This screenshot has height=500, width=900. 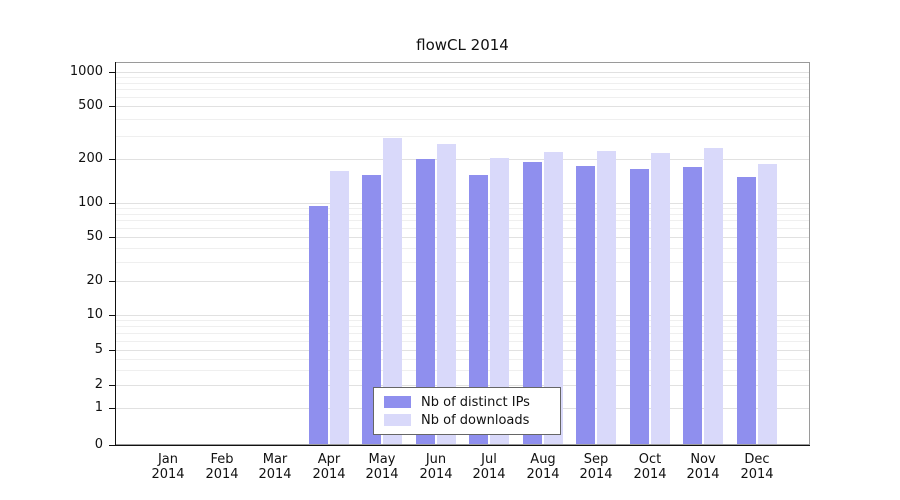 What do you see at coordinates (90, 158) in the screenshot?
I see `y-tick-label: 200` at bounding box center [90, 158].